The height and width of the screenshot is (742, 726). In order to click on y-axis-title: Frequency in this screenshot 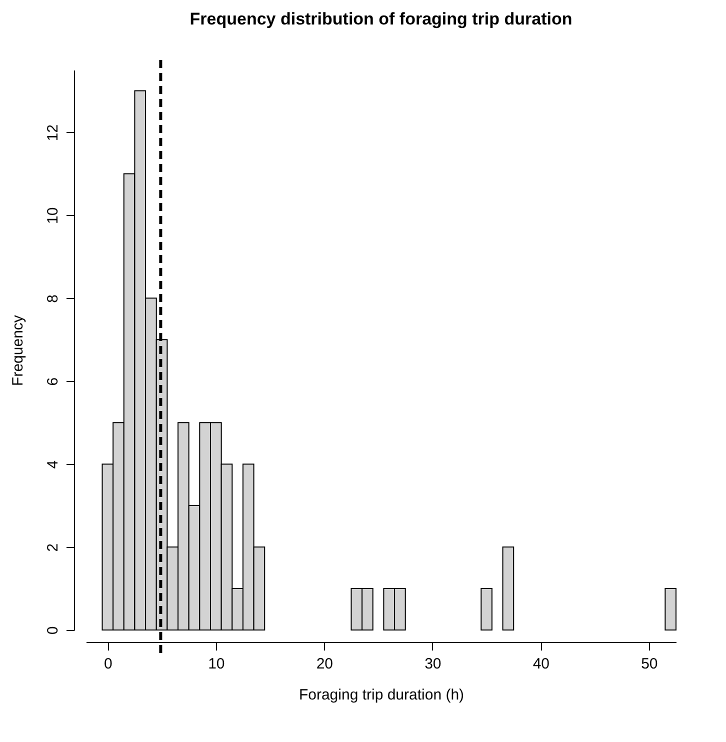, I will do `click(18, 350)`.